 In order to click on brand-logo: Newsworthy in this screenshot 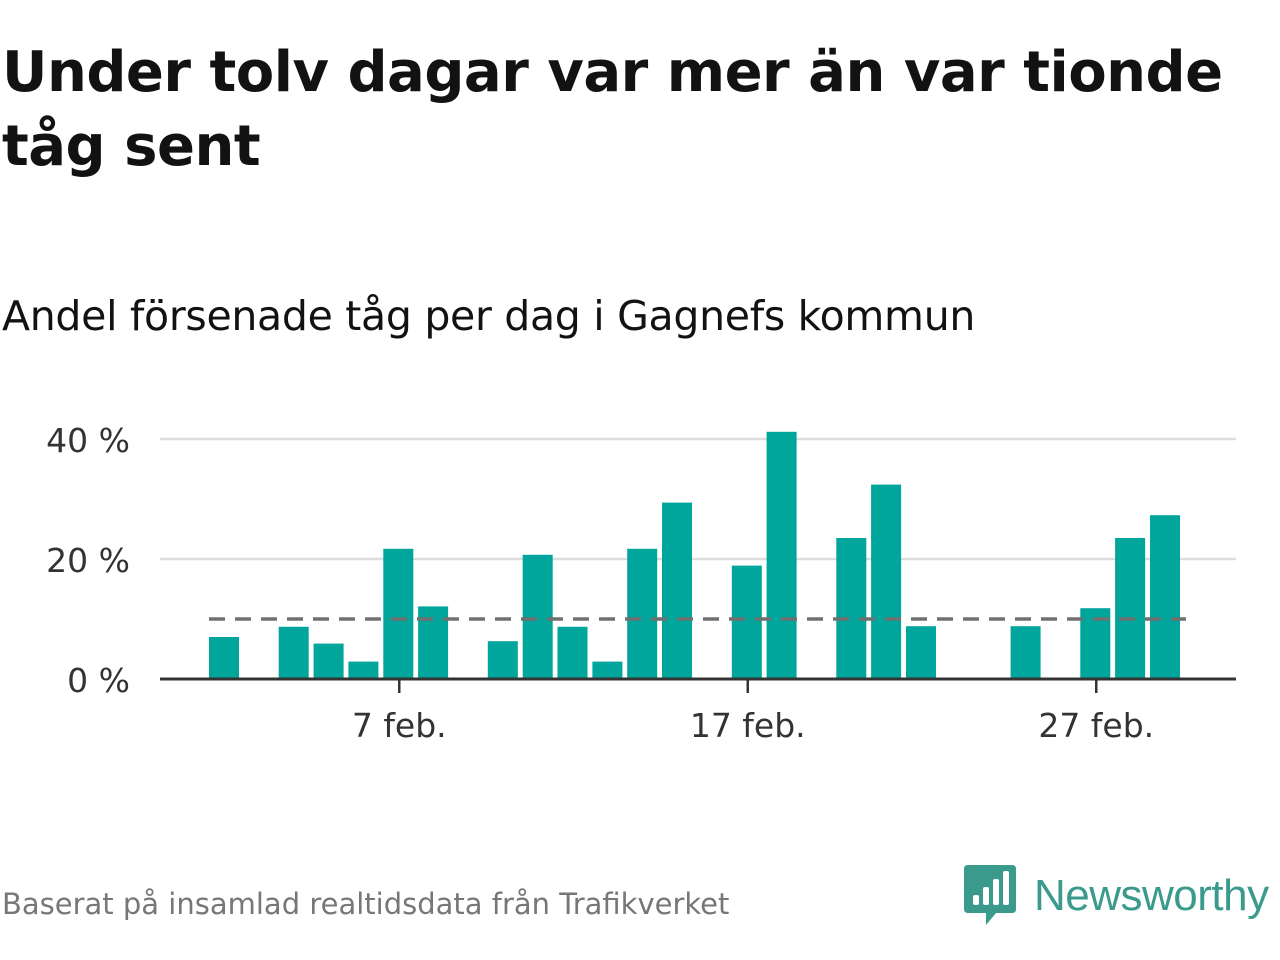, I will do `click(1116, 896)`.